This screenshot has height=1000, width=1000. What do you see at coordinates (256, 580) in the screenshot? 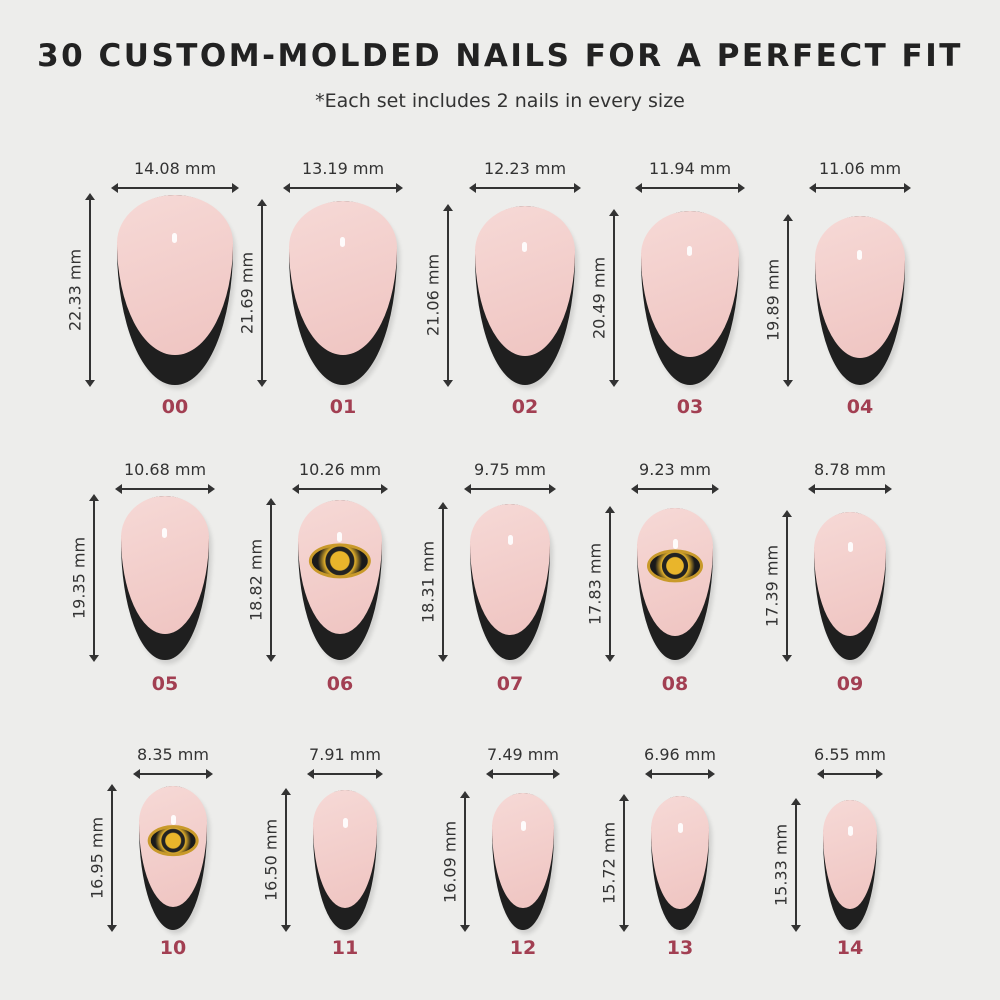
I see `length-label: 18.82 mm` at bounding box center [256, 580].